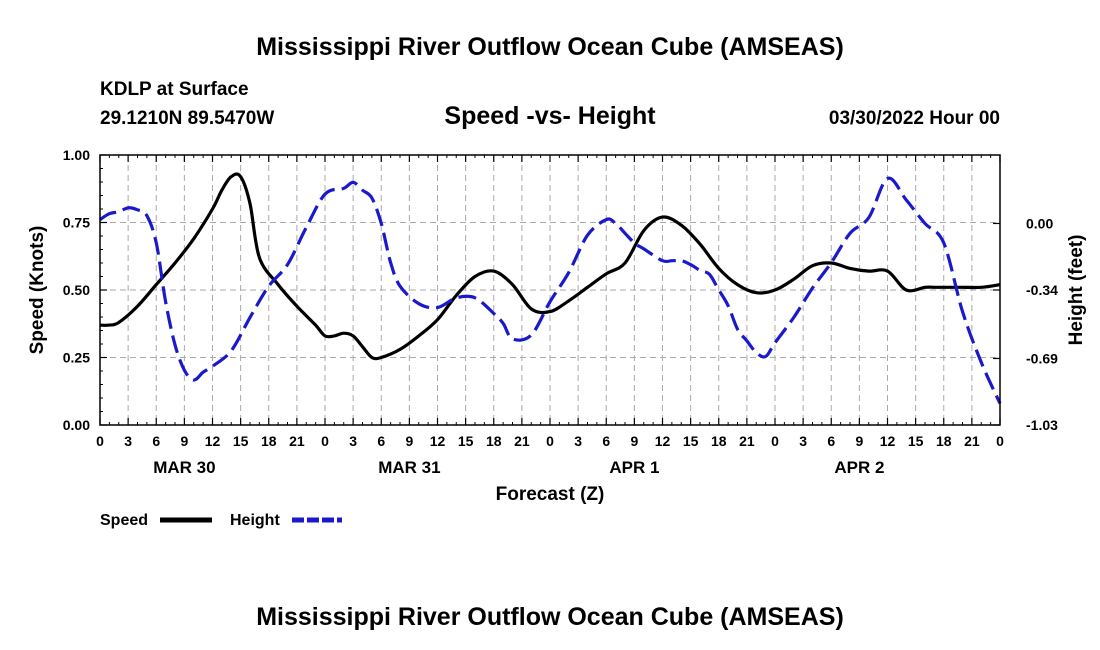  Describe the element at coordinates (550, 494) in the screenshot. I see `x-axis-label: Forecast (Z)` at that location.